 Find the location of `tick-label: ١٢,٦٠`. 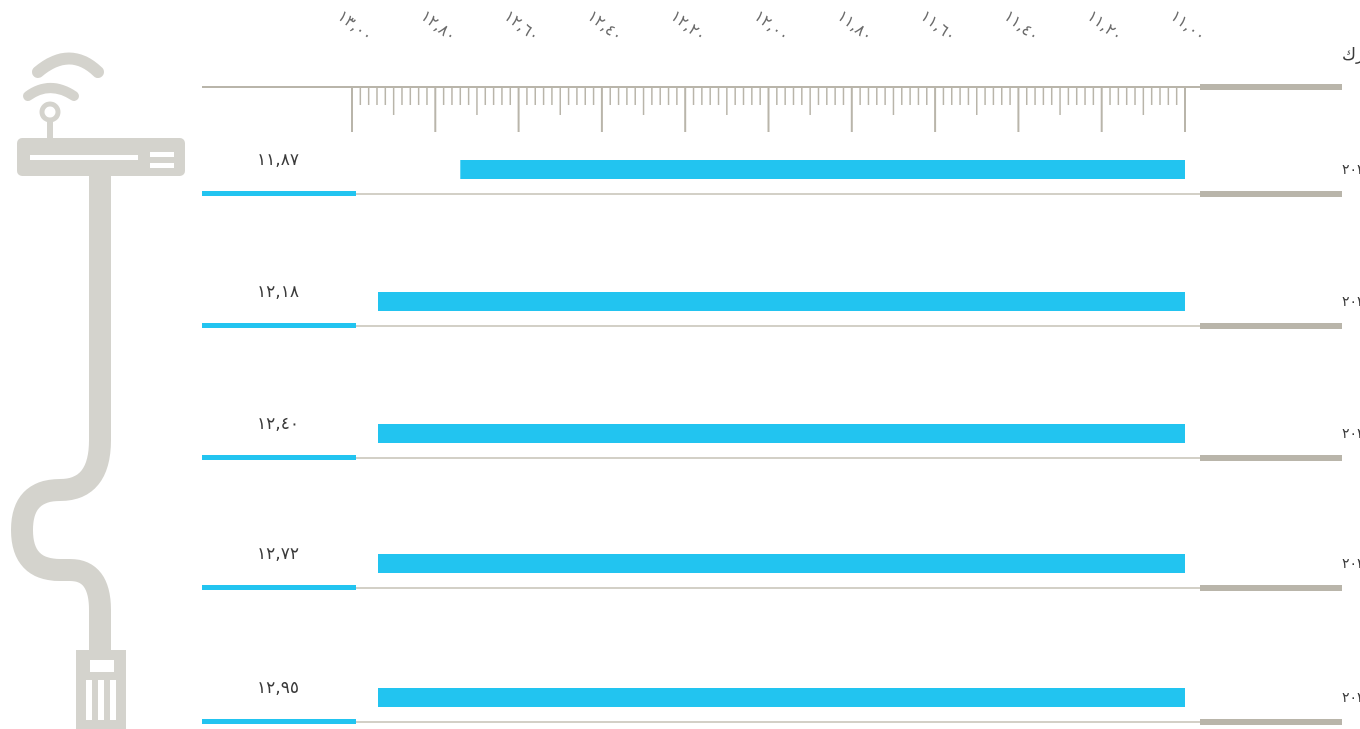

tick-label: ١٢,٦٠ is located at coordinates (522, 25).